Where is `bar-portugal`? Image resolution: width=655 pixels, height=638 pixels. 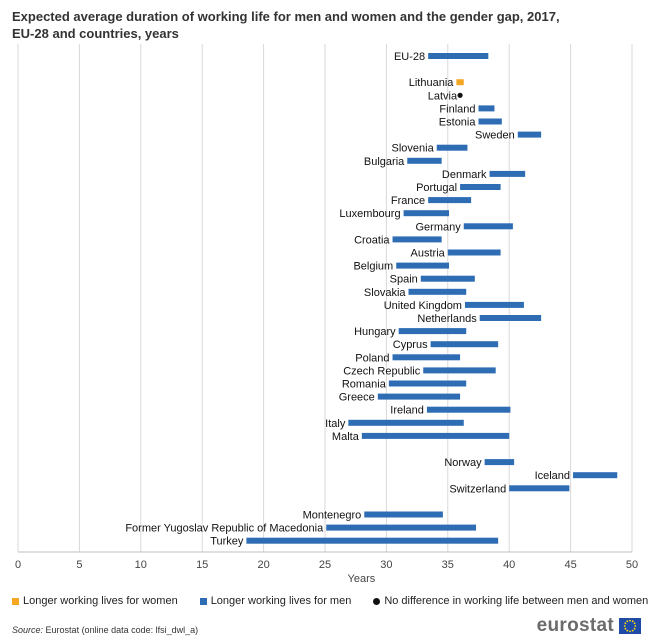 bar-portugal is located at coordinates (480, 187).